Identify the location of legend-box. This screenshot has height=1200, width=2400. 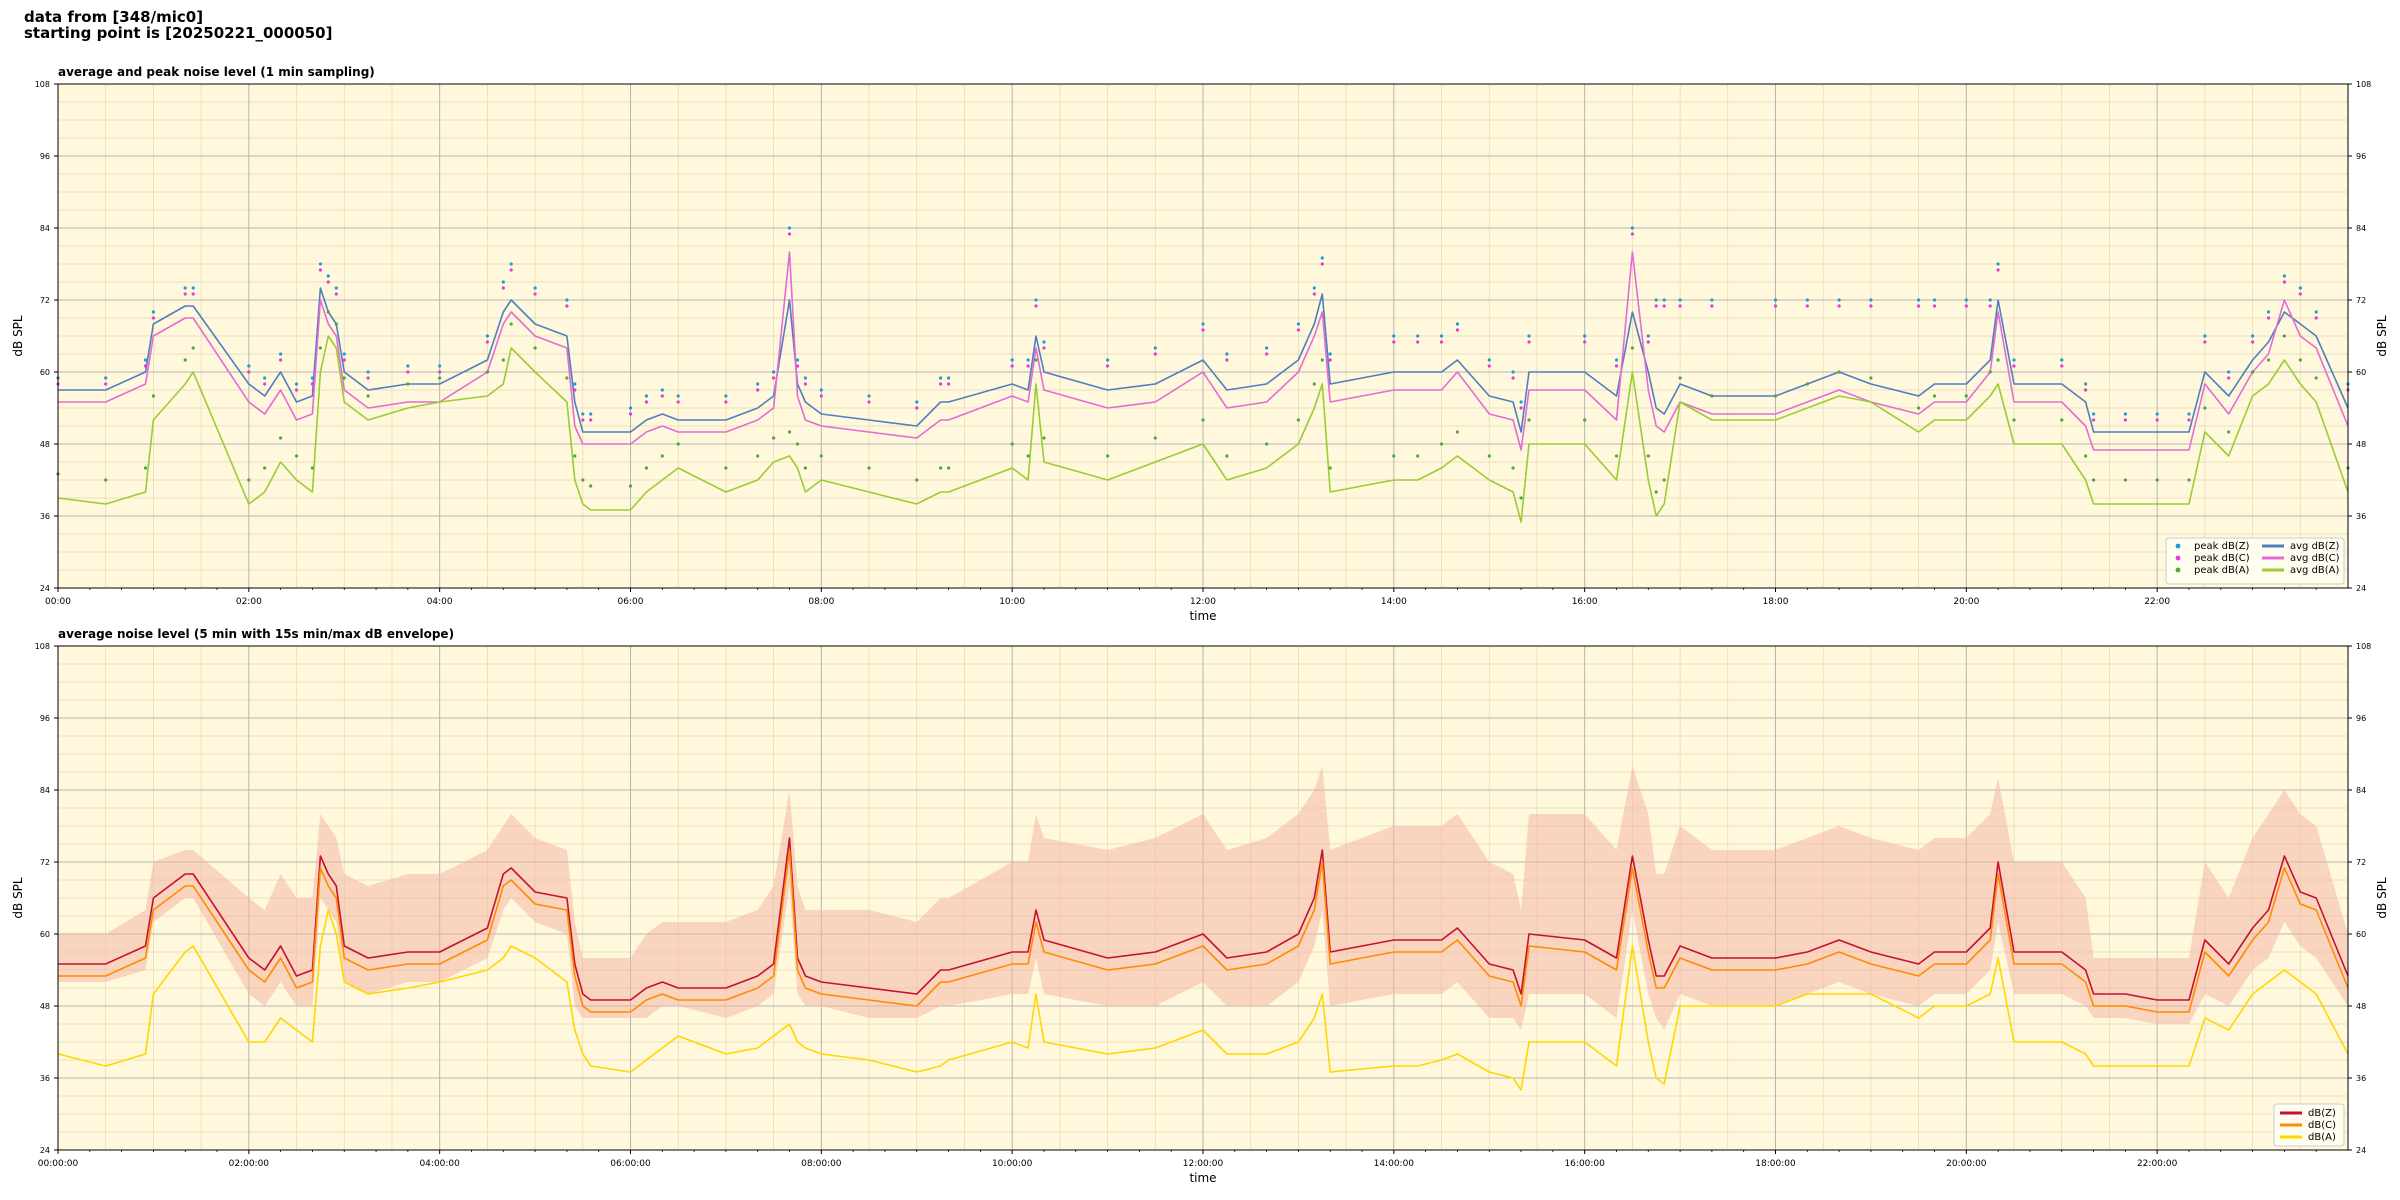
(2255, 561).